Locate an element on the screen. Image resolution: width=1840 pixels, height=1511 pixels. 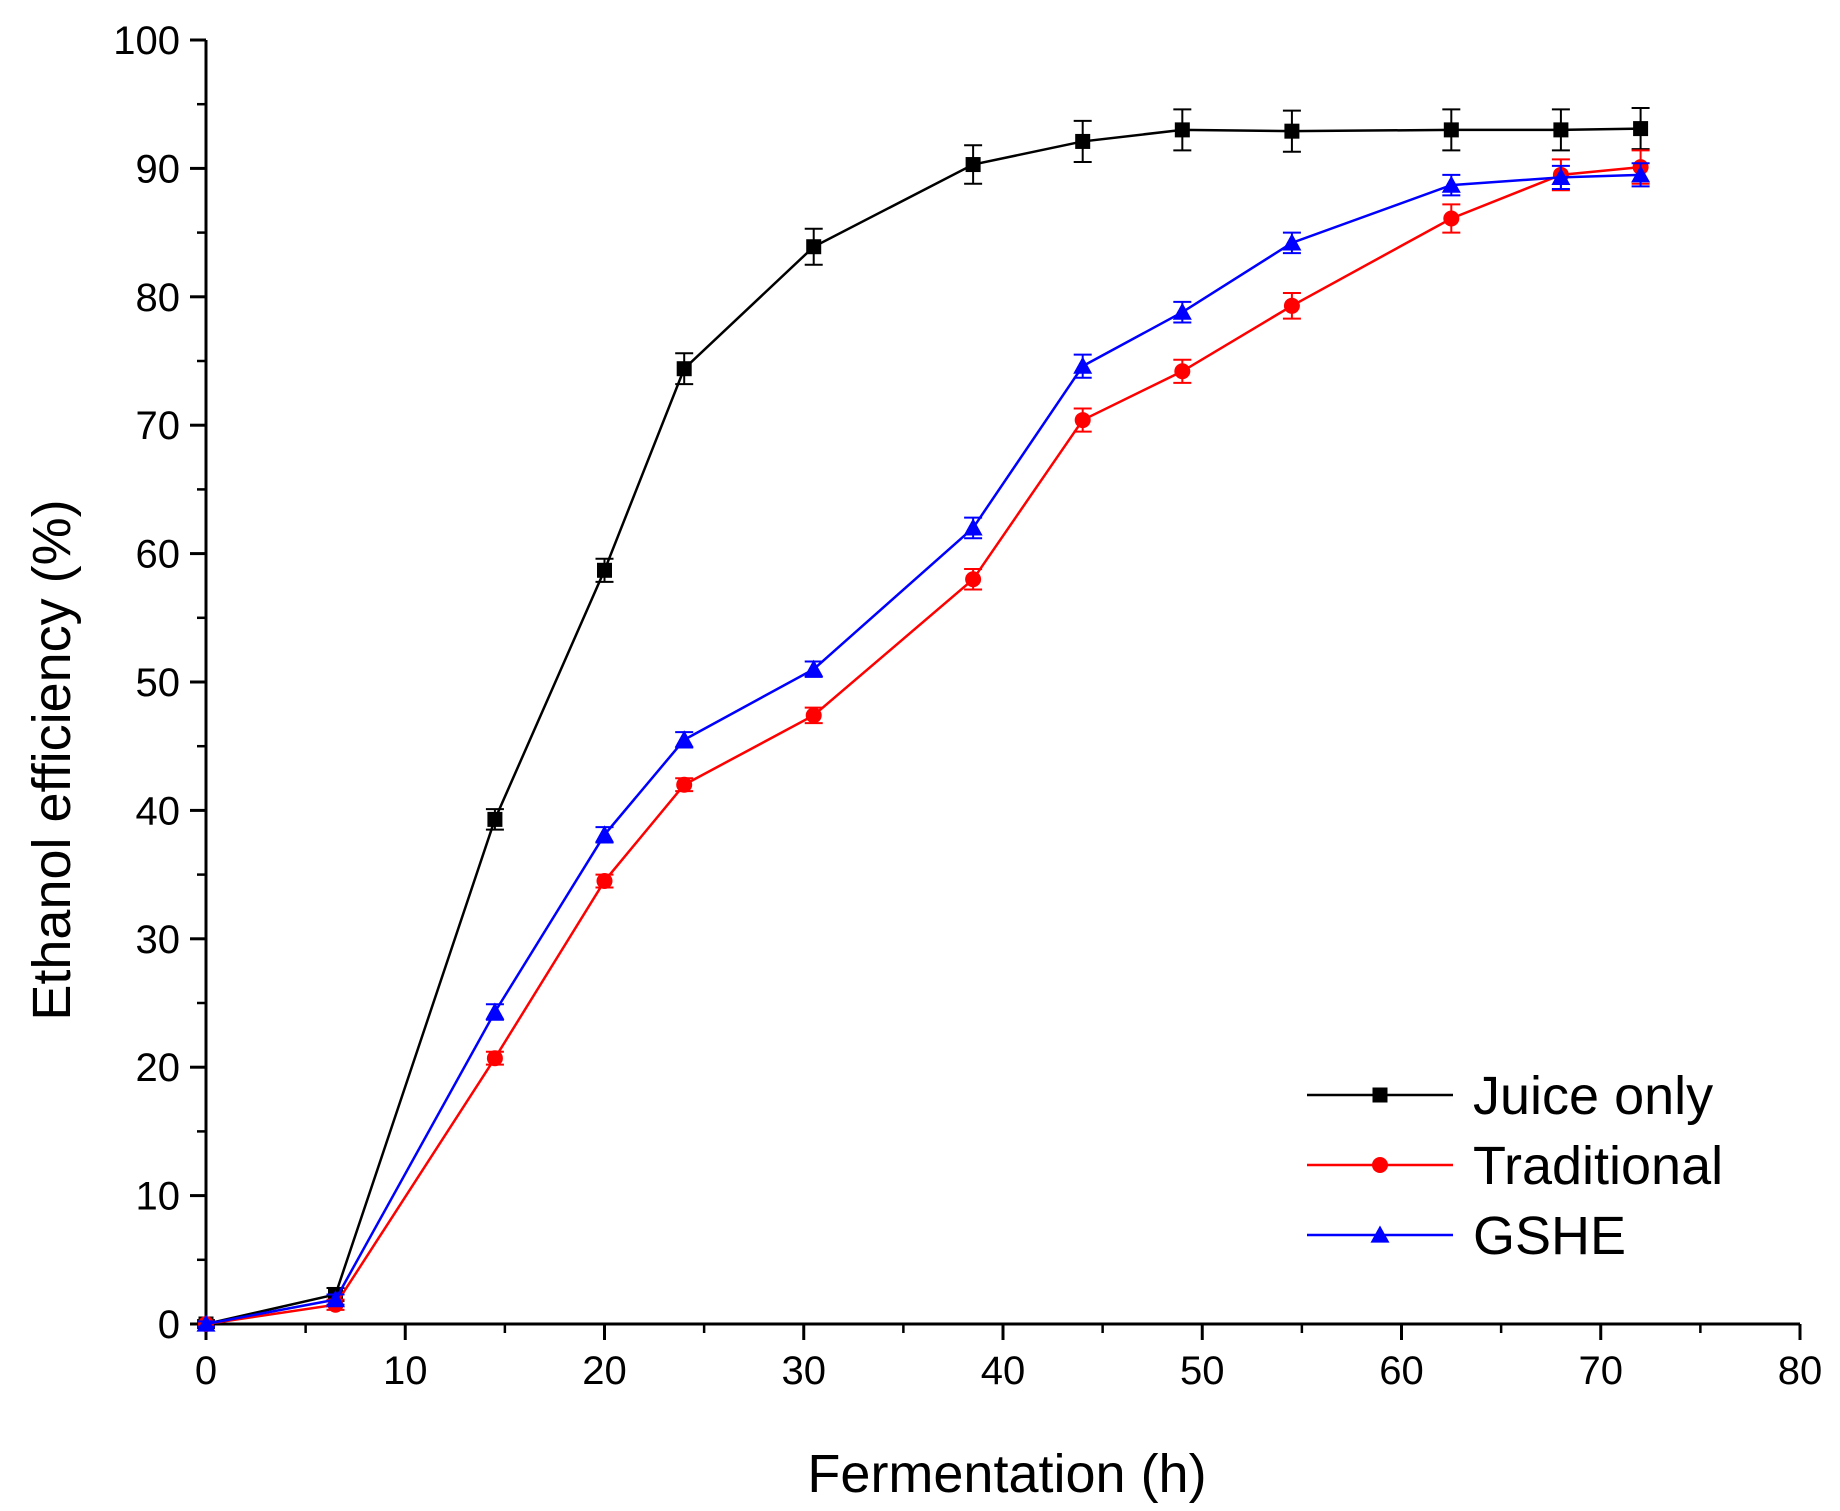
y-tick-label: 50 is located at coordinates (158, 683).